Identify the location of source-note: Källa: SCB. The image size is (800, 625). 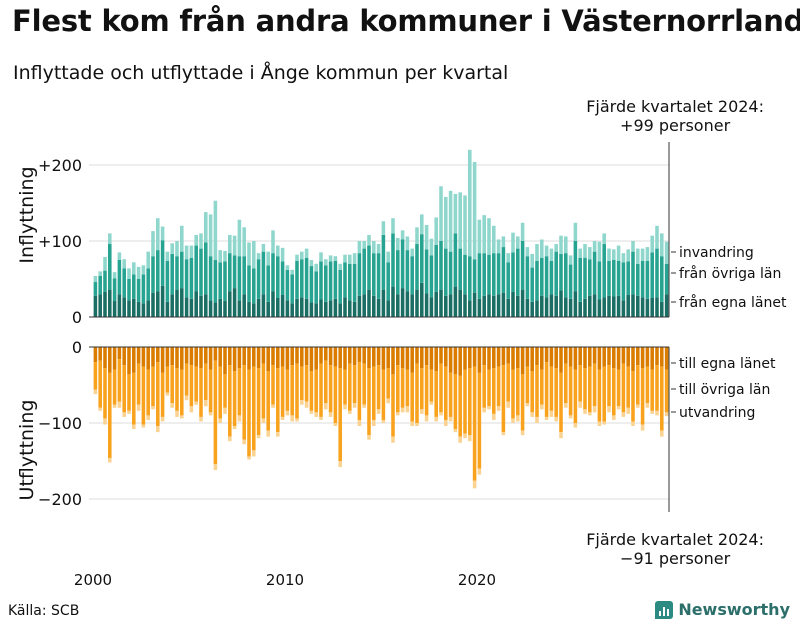
(44, 611).